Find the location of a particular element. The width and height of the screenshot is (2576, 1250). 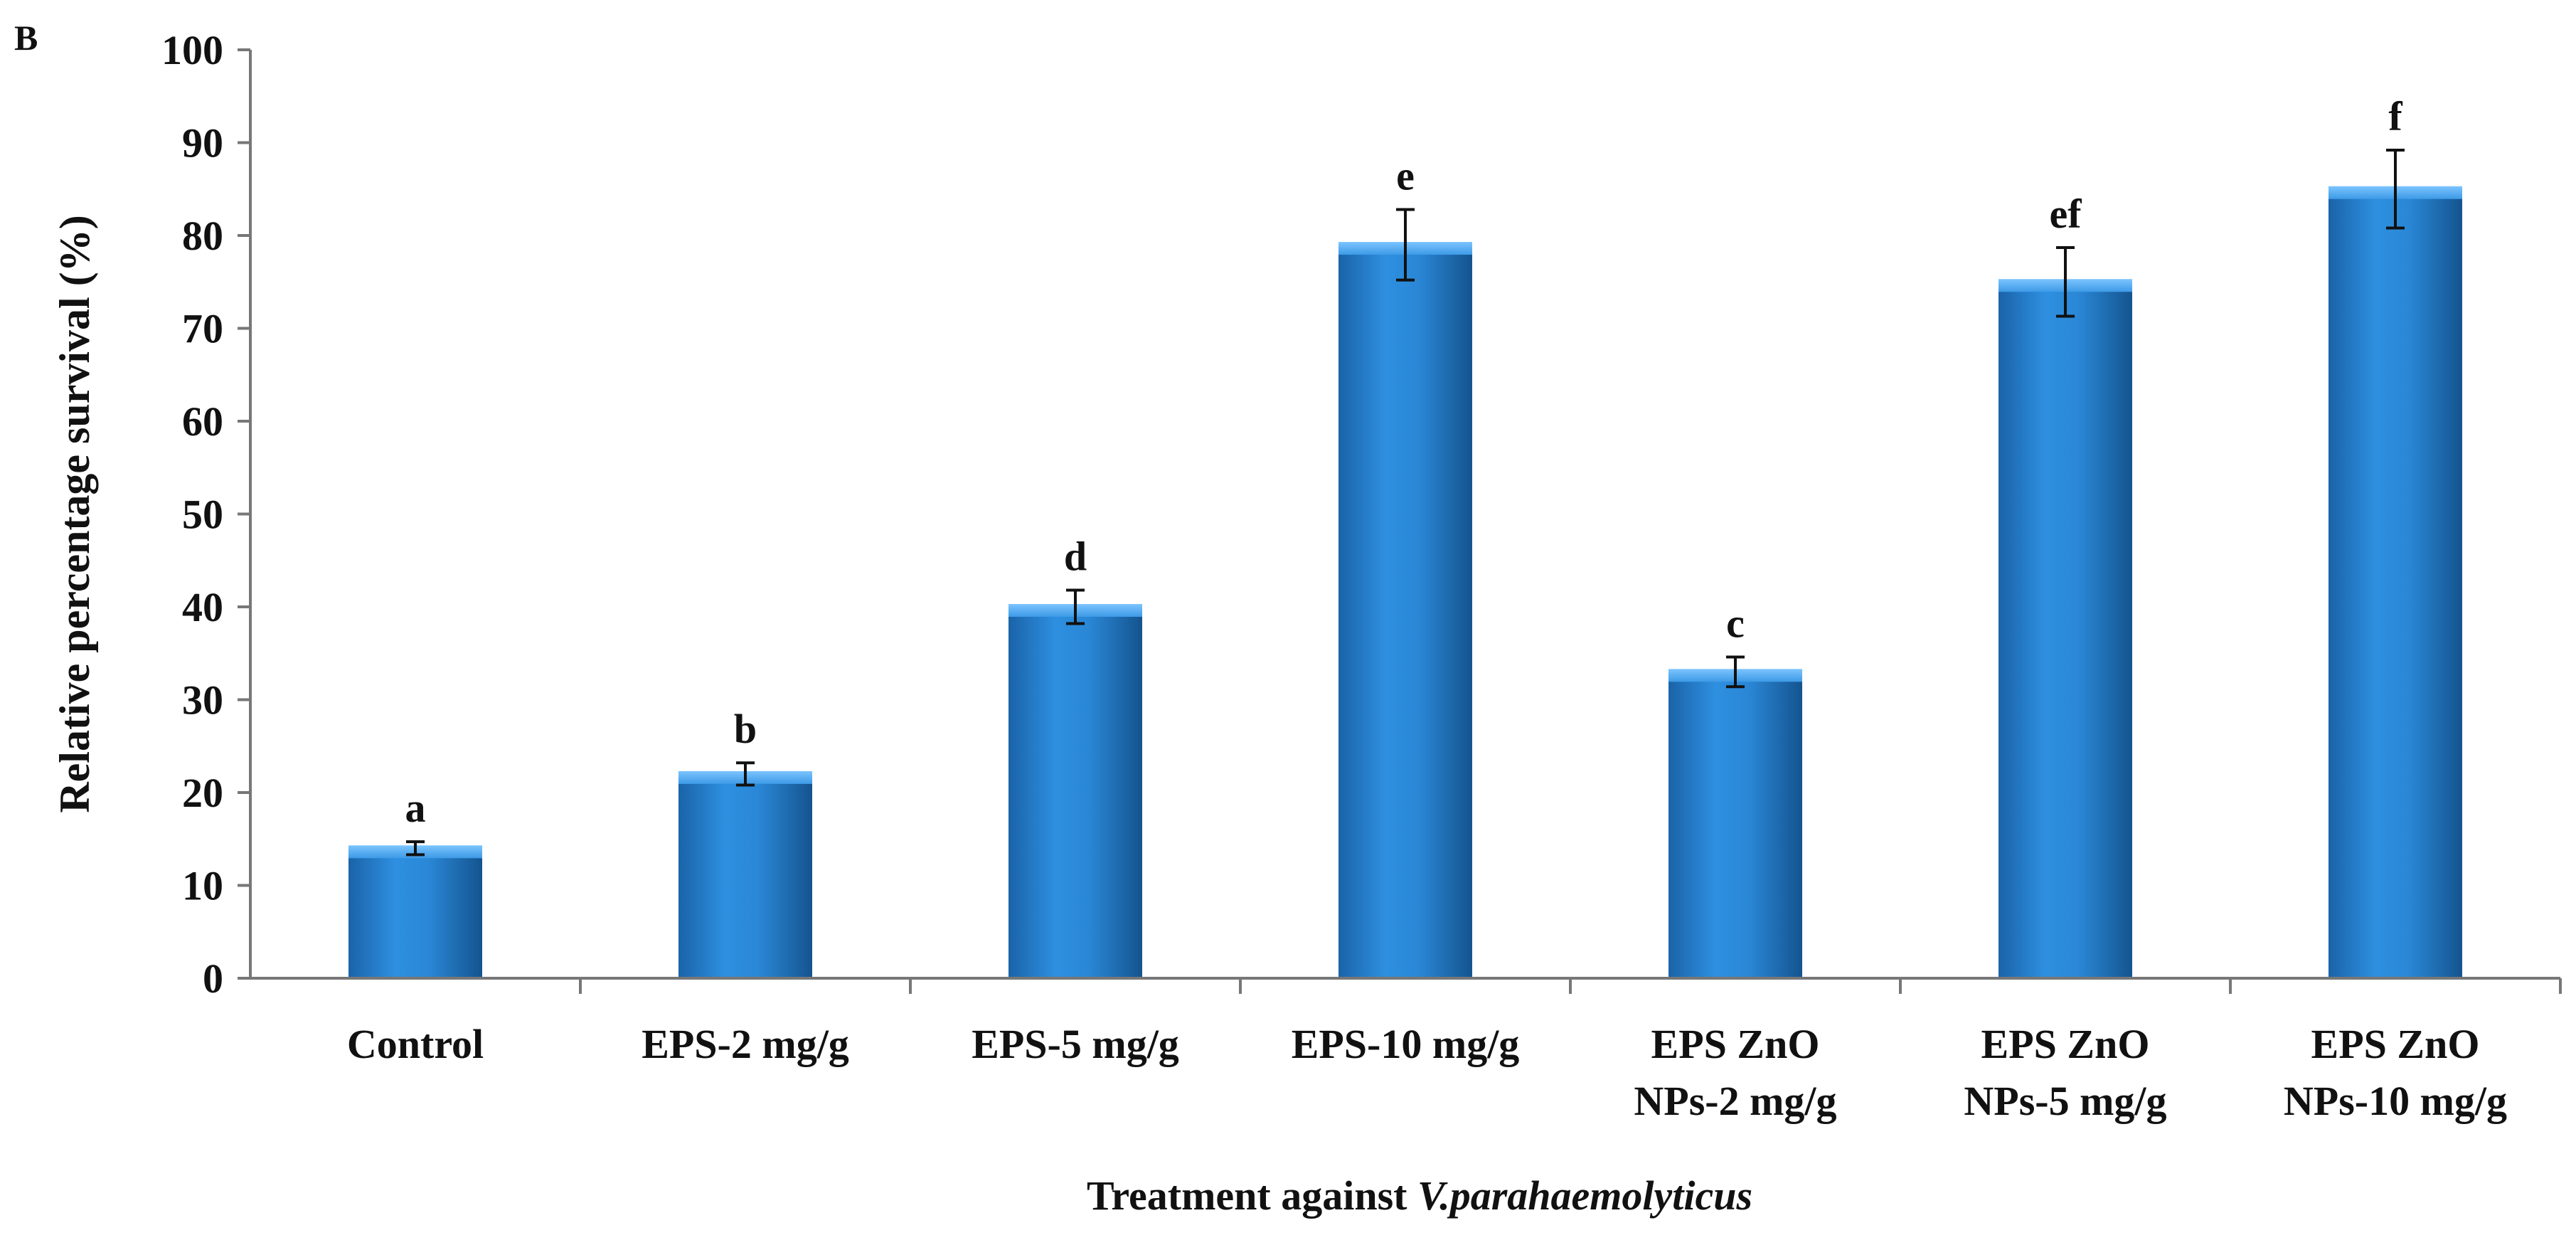

y-tick-label: 60 is located at coordinates (202, 421).